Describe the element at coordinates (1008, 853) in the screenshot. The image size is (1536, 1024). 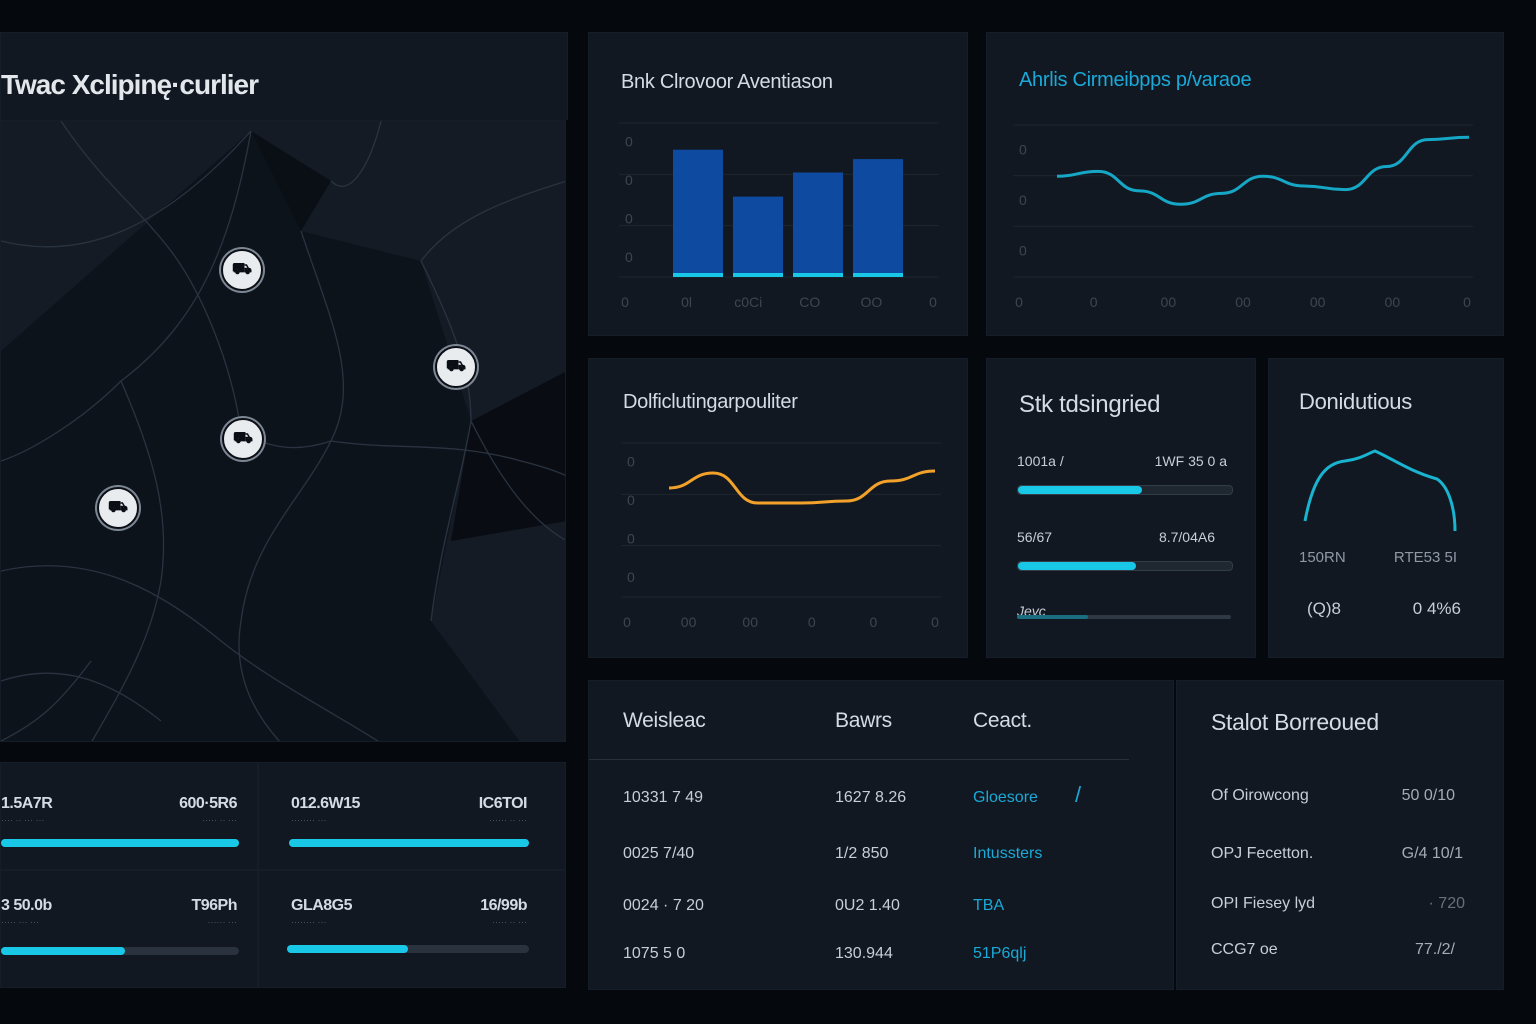
I see `table-cell-status: Intussters` at that location.